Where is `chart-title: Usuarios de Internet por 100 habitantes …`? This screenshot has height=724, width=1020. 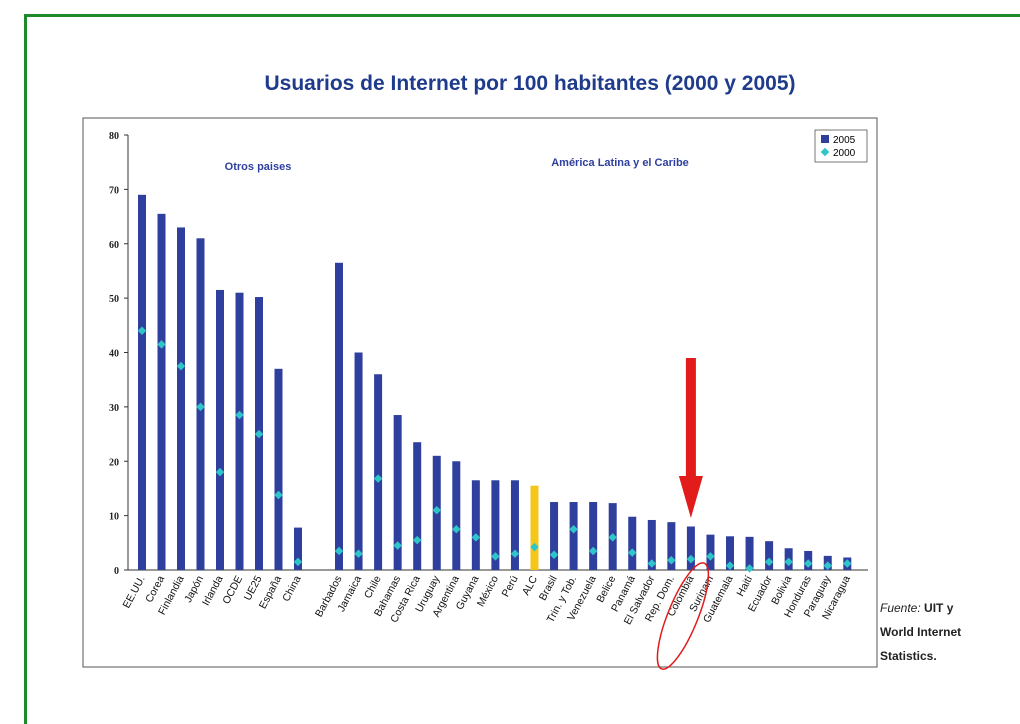
chart-title: Usuarios de Internet por 100 habitantes … is located at coordinates (530, 83).